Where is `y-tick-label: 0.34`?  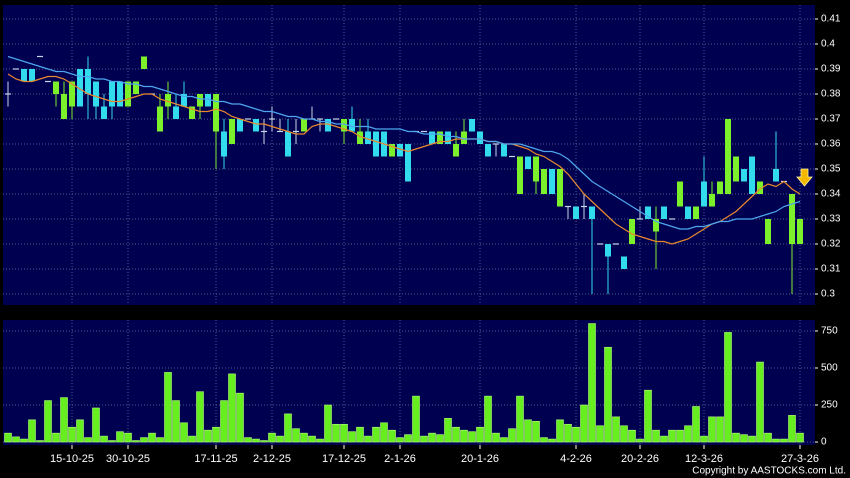
y-tick-label: 0.34 is located at coordinates (831, 194).